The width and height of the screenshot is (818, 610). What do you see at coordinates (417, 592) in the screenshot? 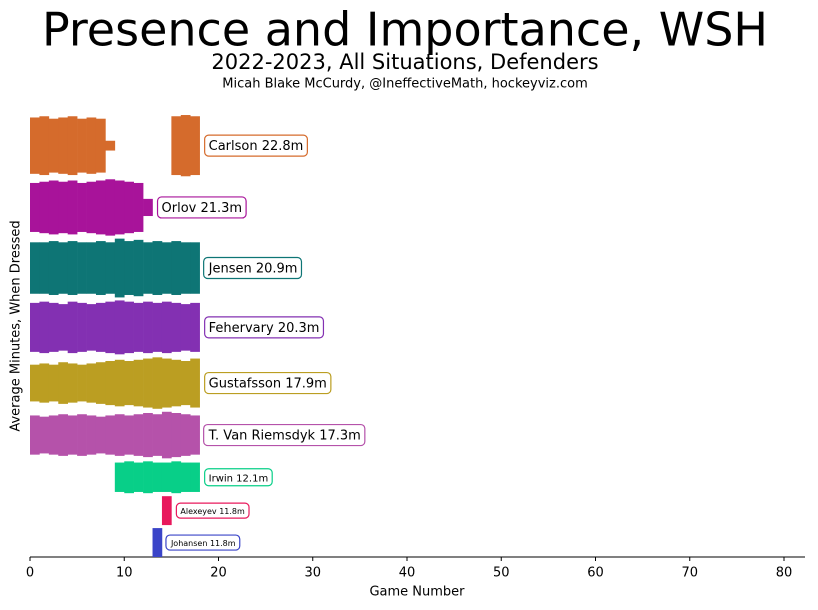
I see `x-axis-label: Game Number` at bounding box center [417, 592].